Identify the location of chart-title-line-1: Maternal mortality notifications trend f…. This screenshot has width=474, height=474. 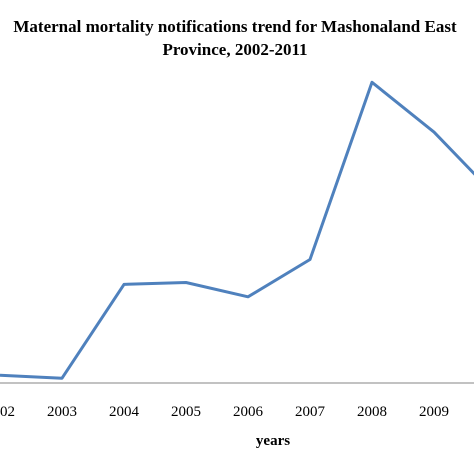
(235, 26).